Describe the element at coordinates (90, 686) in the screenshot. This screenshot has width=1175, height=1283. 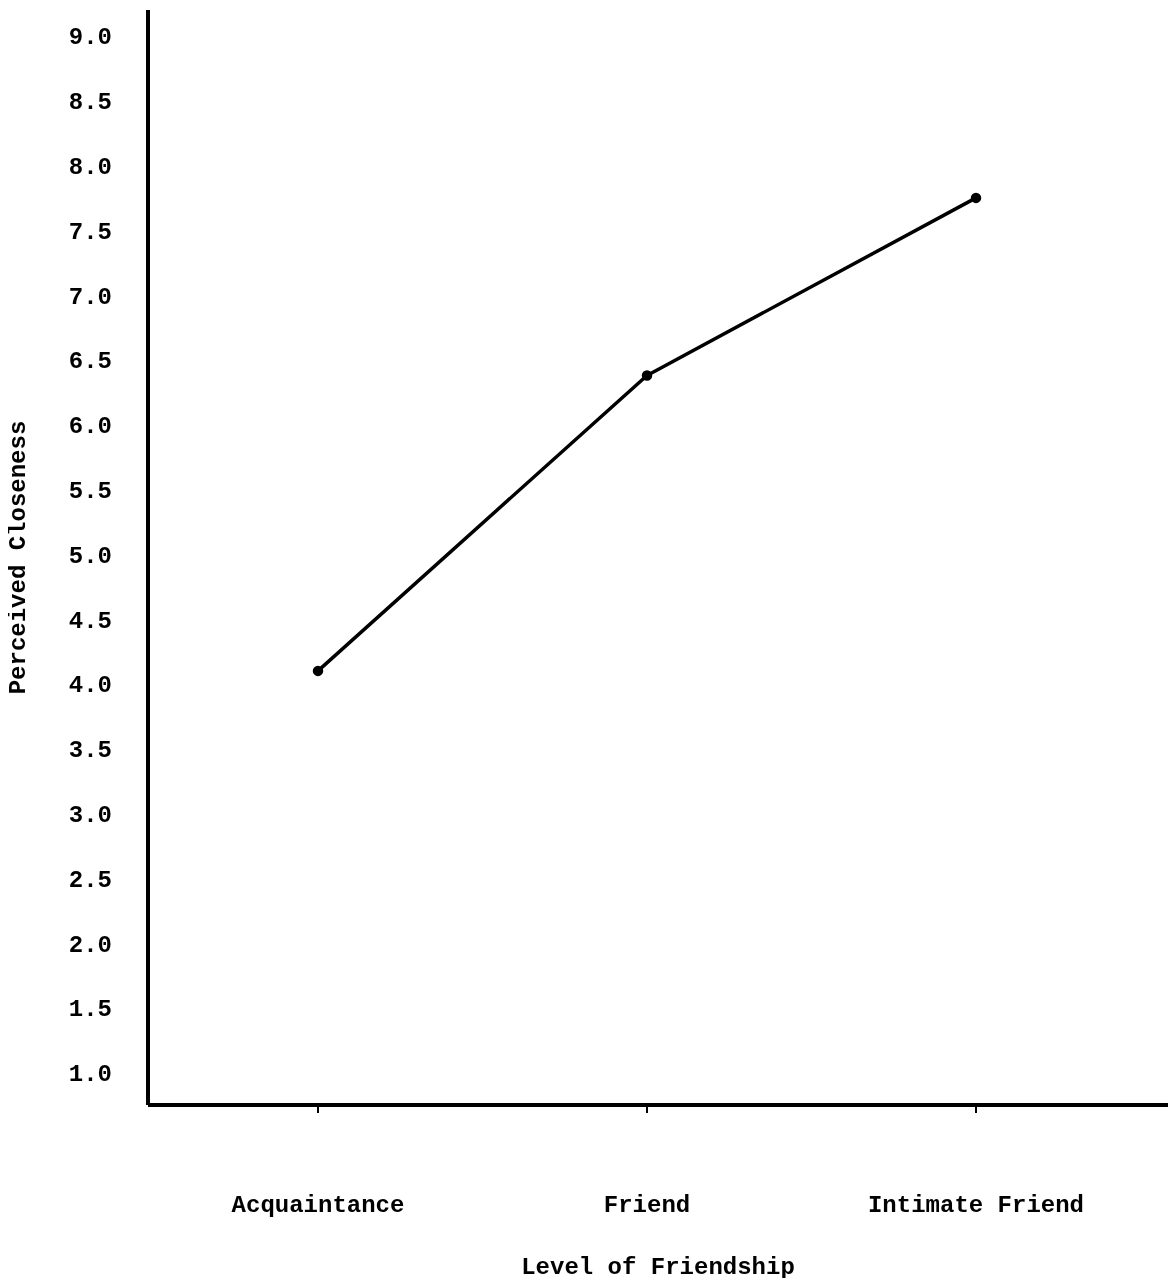
I see `y-tick-label: 4.0` at that location.